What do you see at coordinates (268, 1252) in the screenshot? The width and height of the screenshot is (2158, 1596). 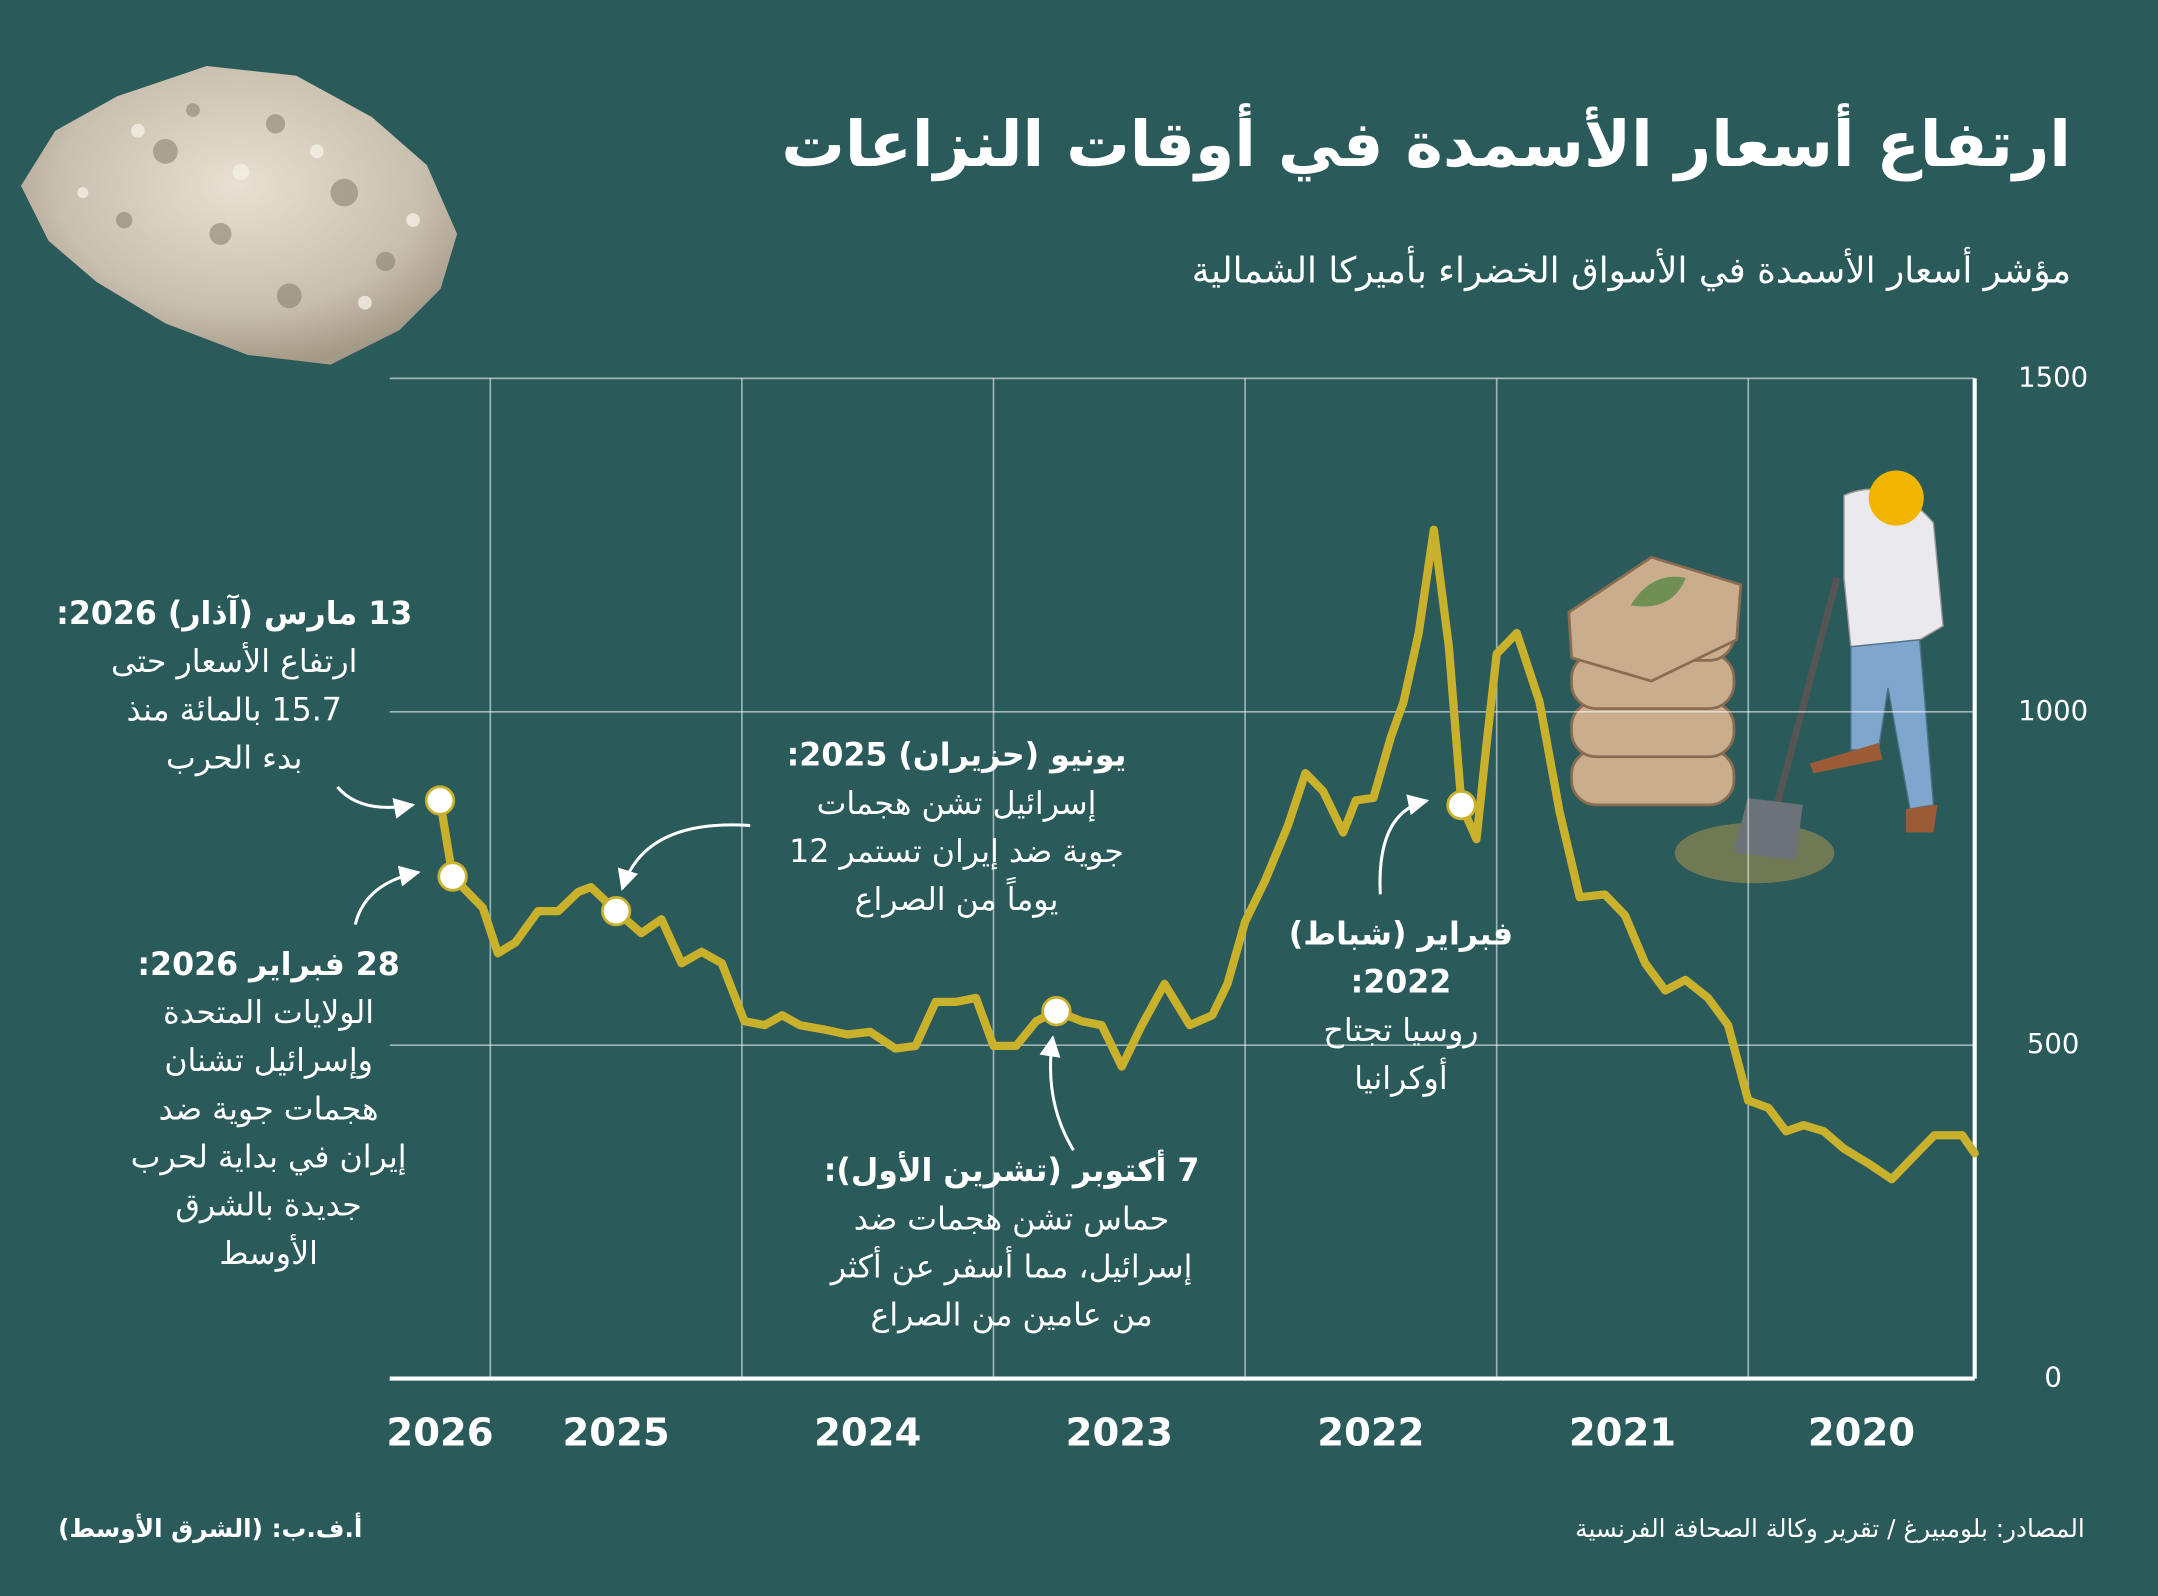 I see `annotation-text: الأوسط` at bounding box center [268, 1252].